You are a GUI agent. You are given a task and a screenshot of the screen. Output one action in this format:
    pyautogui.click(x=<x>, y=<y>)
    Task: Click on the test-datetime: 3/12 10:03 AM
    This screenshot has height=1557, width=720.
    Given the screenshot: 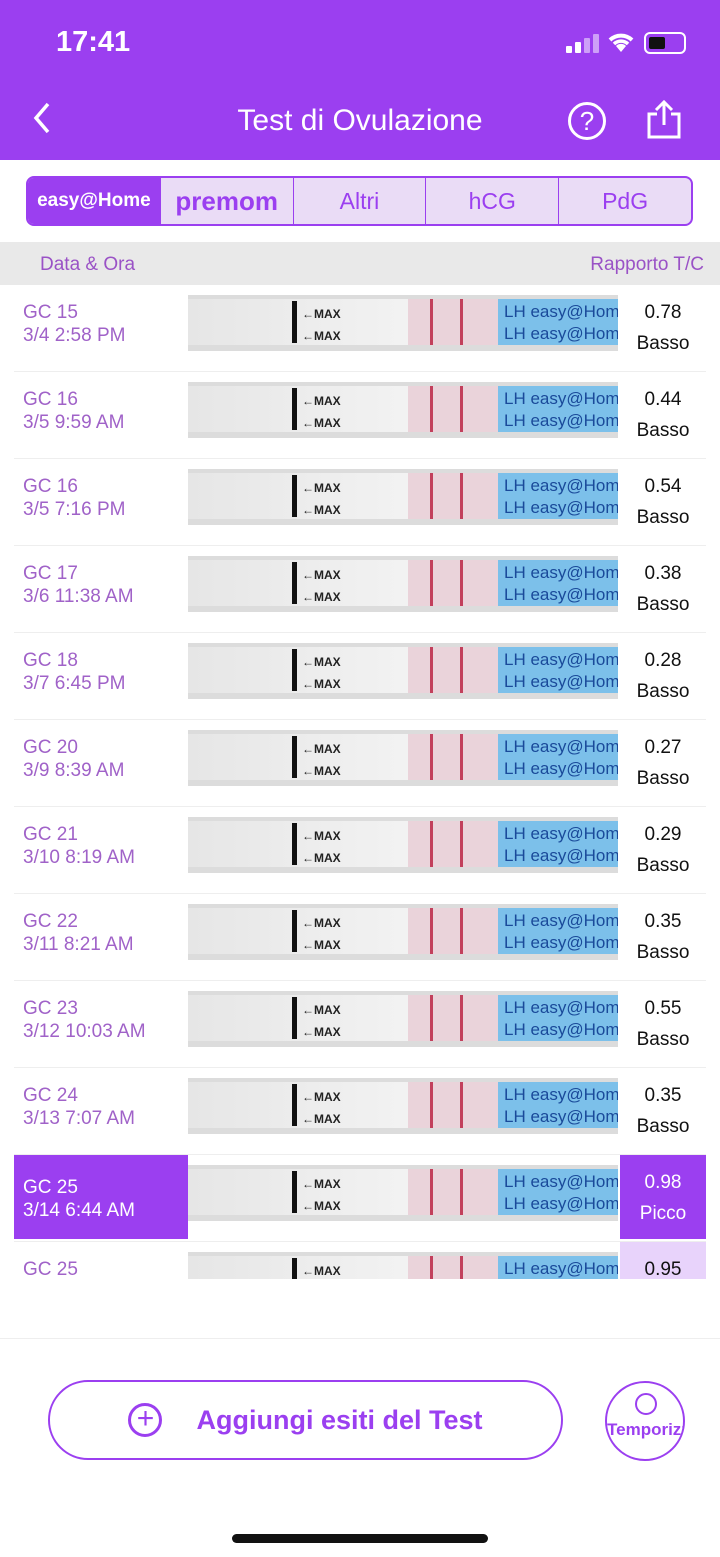 What is the action you would take?
    pyautogui.click(x=84, y=1031)
    